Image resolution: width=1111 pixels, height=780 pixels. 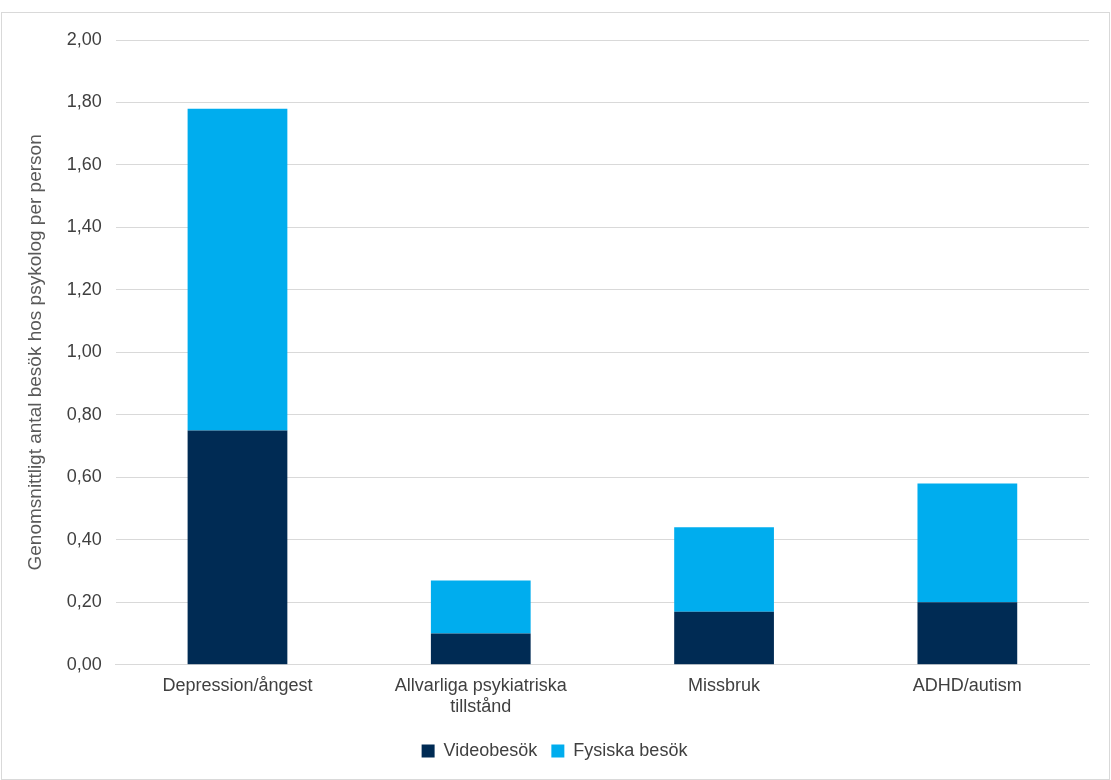 What do you see at coordinates (481, 695) in the screenshot?
I see `x-tick-label: Allvarliga psykiatriska tillstånd` at bounding box center [481, 695].